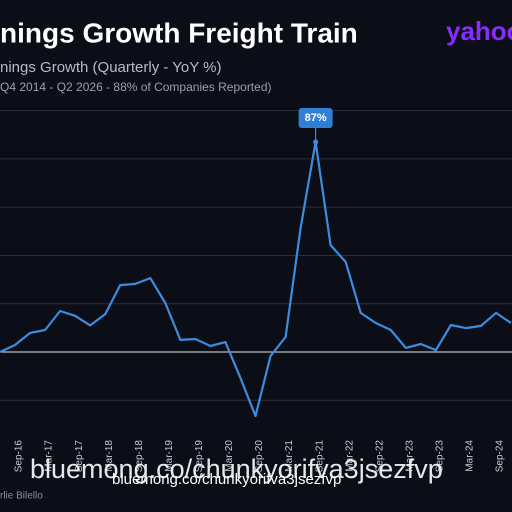  Describe the element at coordinates (379, 456) in the screenshot. I see `x-tick-label: Sep-22` at that location.